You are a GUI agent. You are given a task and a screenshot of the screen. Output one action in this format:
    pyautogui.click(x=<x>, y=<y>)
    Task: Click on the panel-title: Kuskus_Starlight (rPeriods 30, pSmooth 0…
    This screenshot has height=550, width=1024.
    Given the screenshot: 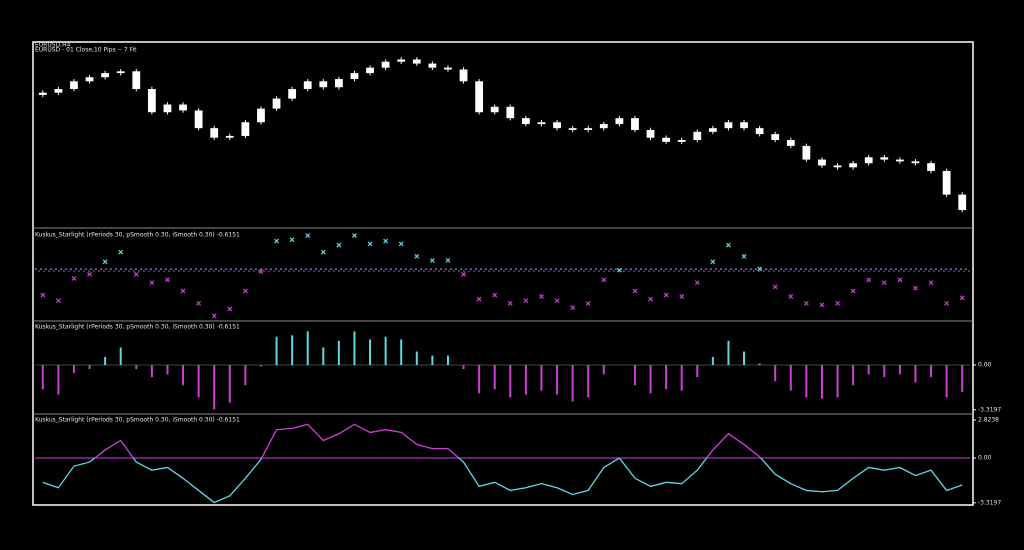 What is the action you would take?
    pyautogui.click(x=137, y=327)
    